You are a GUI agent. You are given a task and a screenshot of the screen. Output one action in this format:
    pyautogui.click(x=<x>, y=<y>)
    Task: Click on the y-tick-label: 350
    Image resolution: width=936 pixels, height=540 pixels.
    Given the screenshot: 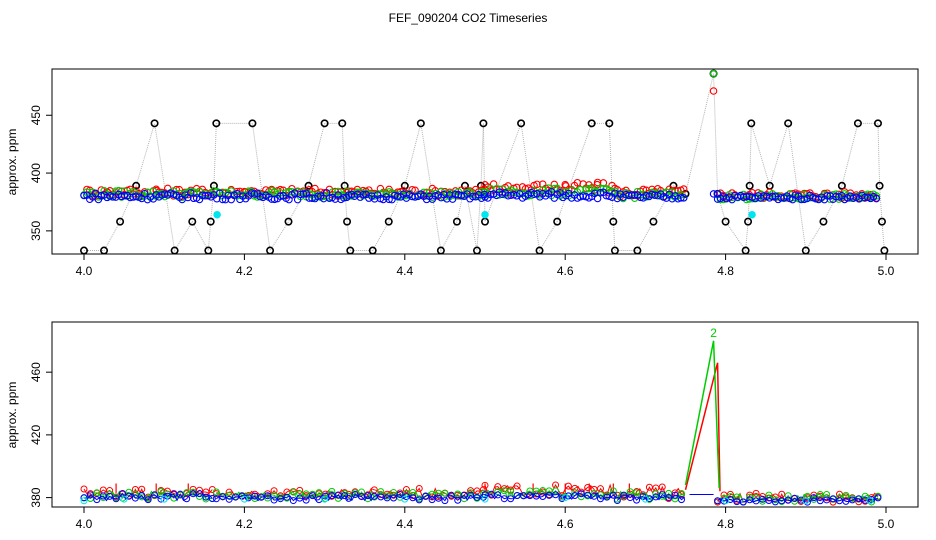 What is the action you would take?
    pyautogui.click(x=36, y=231)
    